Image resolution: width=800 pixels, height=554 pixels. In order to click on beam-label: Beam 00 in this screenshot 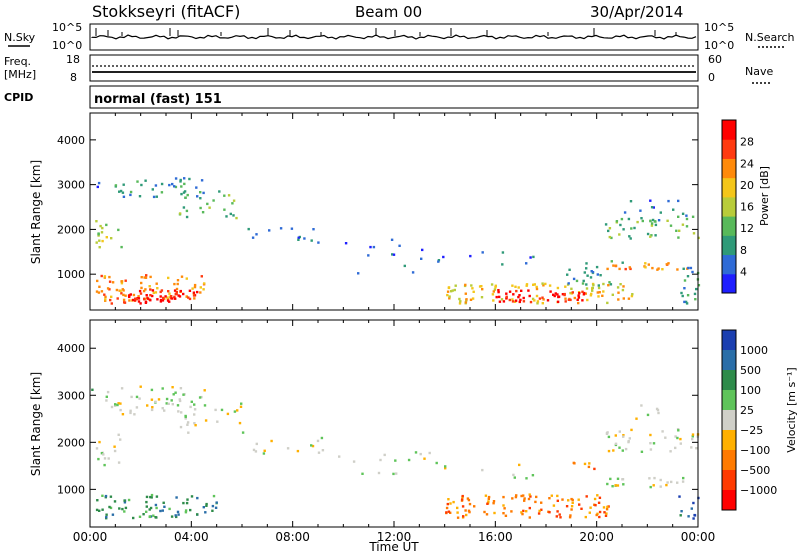, I will do `click(388, 12)`.